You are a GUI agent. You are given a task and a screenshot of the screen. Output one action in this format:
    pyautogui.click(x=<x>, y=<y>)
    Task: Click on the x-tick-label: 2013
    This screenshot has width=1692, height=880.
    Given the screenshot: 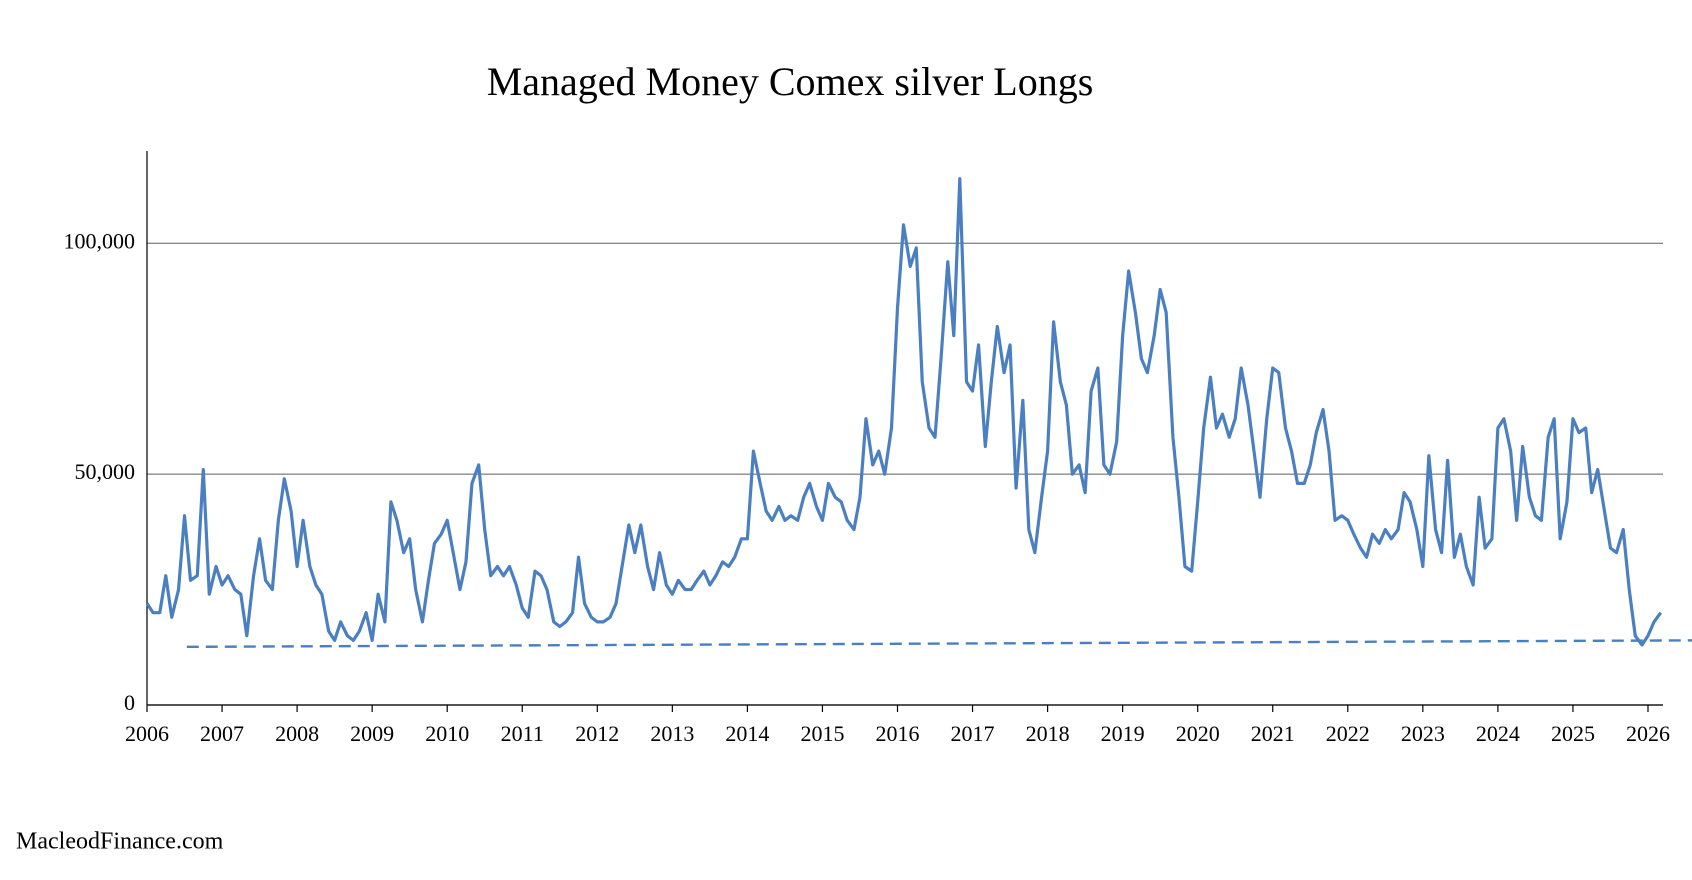 What is the action you would take?
    pyautogui.click(x=672, y=733)
    